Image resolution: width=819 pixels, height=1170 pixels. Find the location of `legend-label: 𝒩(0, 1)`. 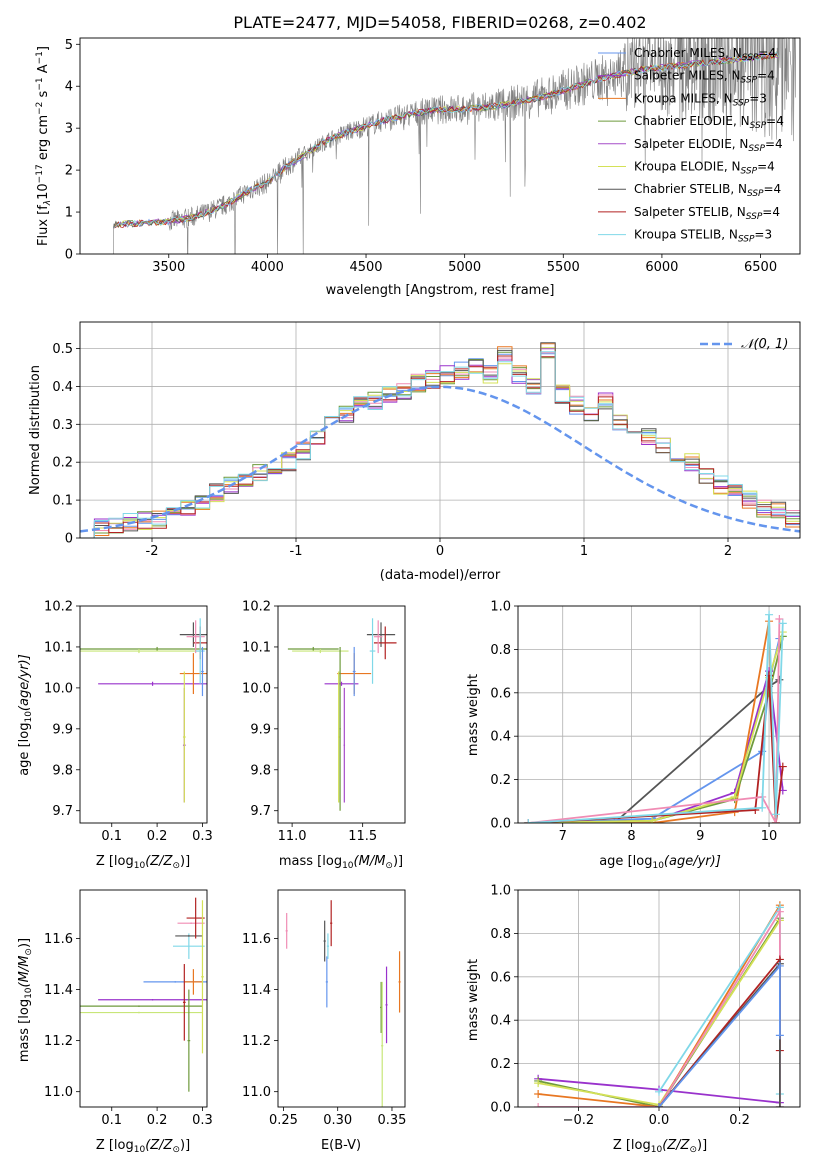

legend-label: 𝒩(0, 1) is located at coordinates (764, 344).